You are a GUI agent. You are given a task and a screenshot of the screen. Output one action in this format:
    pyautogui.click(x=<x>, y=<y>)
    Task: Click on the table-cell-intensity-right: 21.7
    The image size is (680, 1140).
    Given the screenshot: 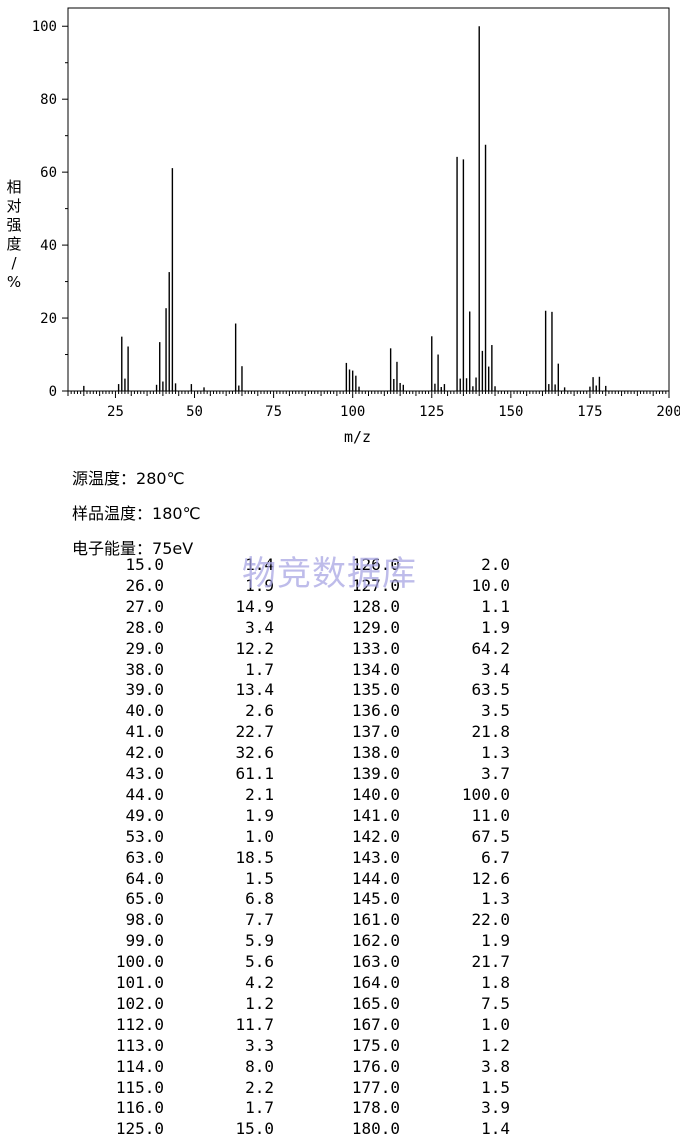 What is the action you would take?
    pyautogui.click(x=490, y=962)
    